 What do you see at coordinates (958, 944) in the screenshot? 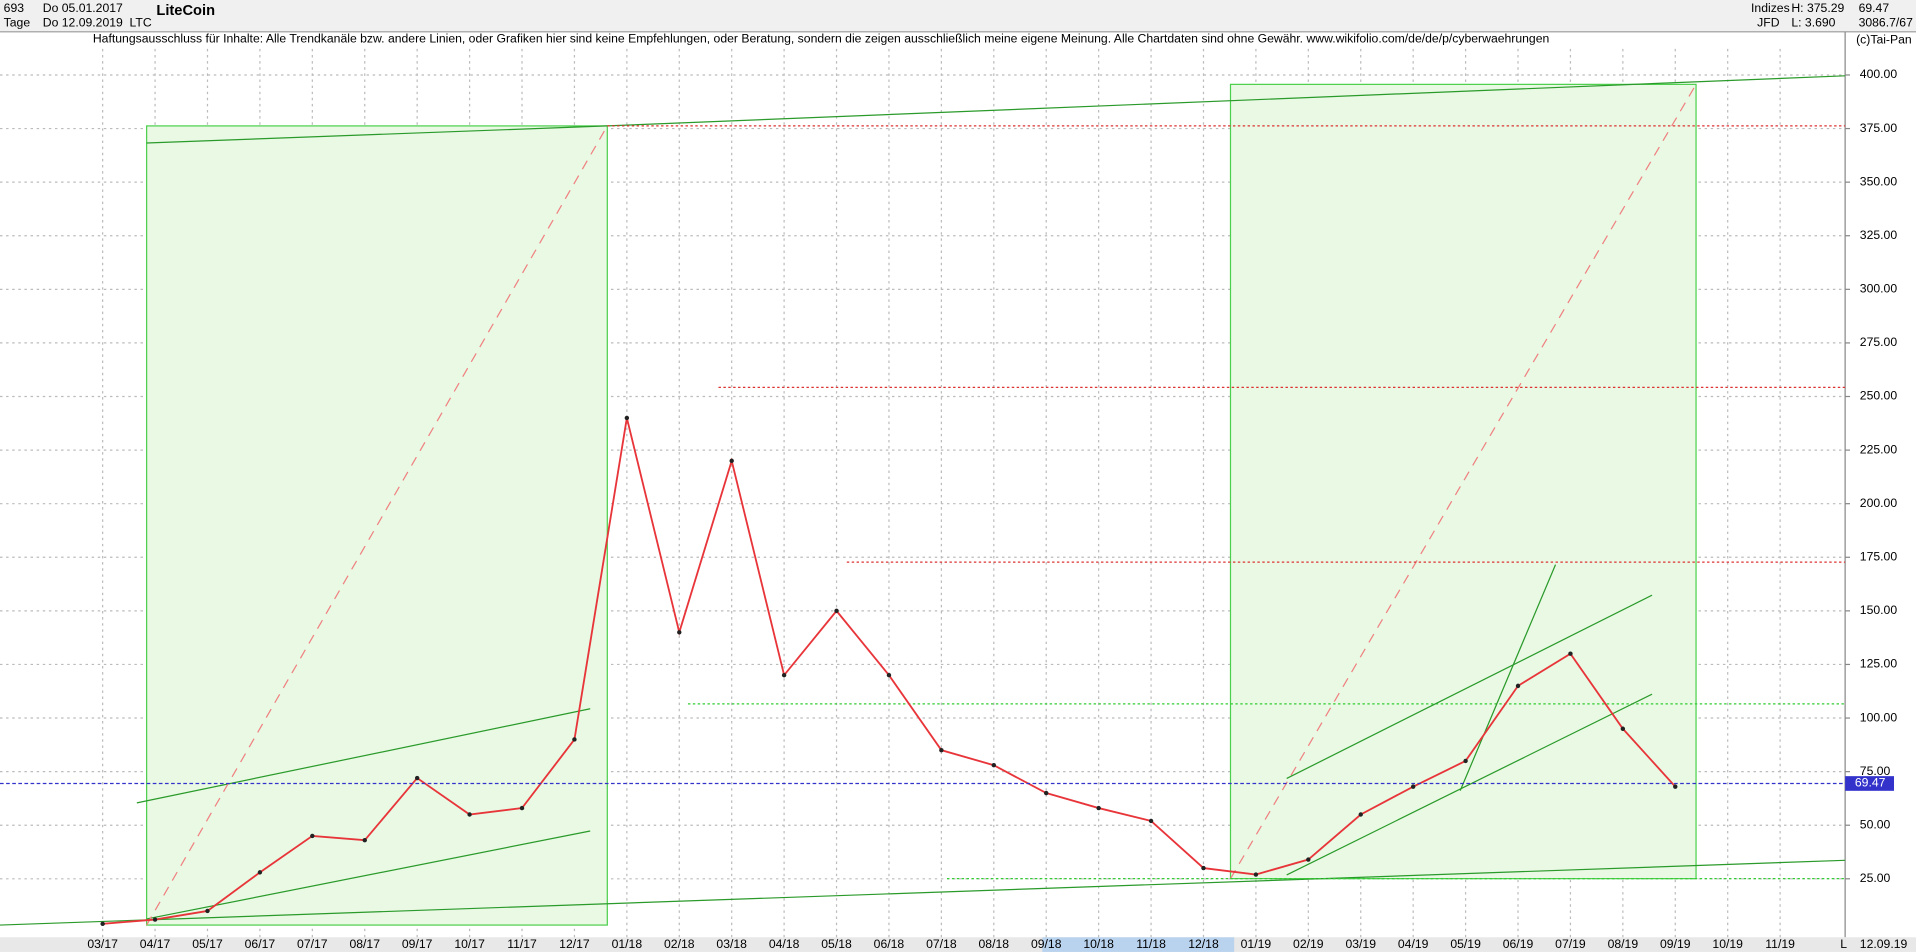
I see `x-axis-band` at bounding box center [958, 944].